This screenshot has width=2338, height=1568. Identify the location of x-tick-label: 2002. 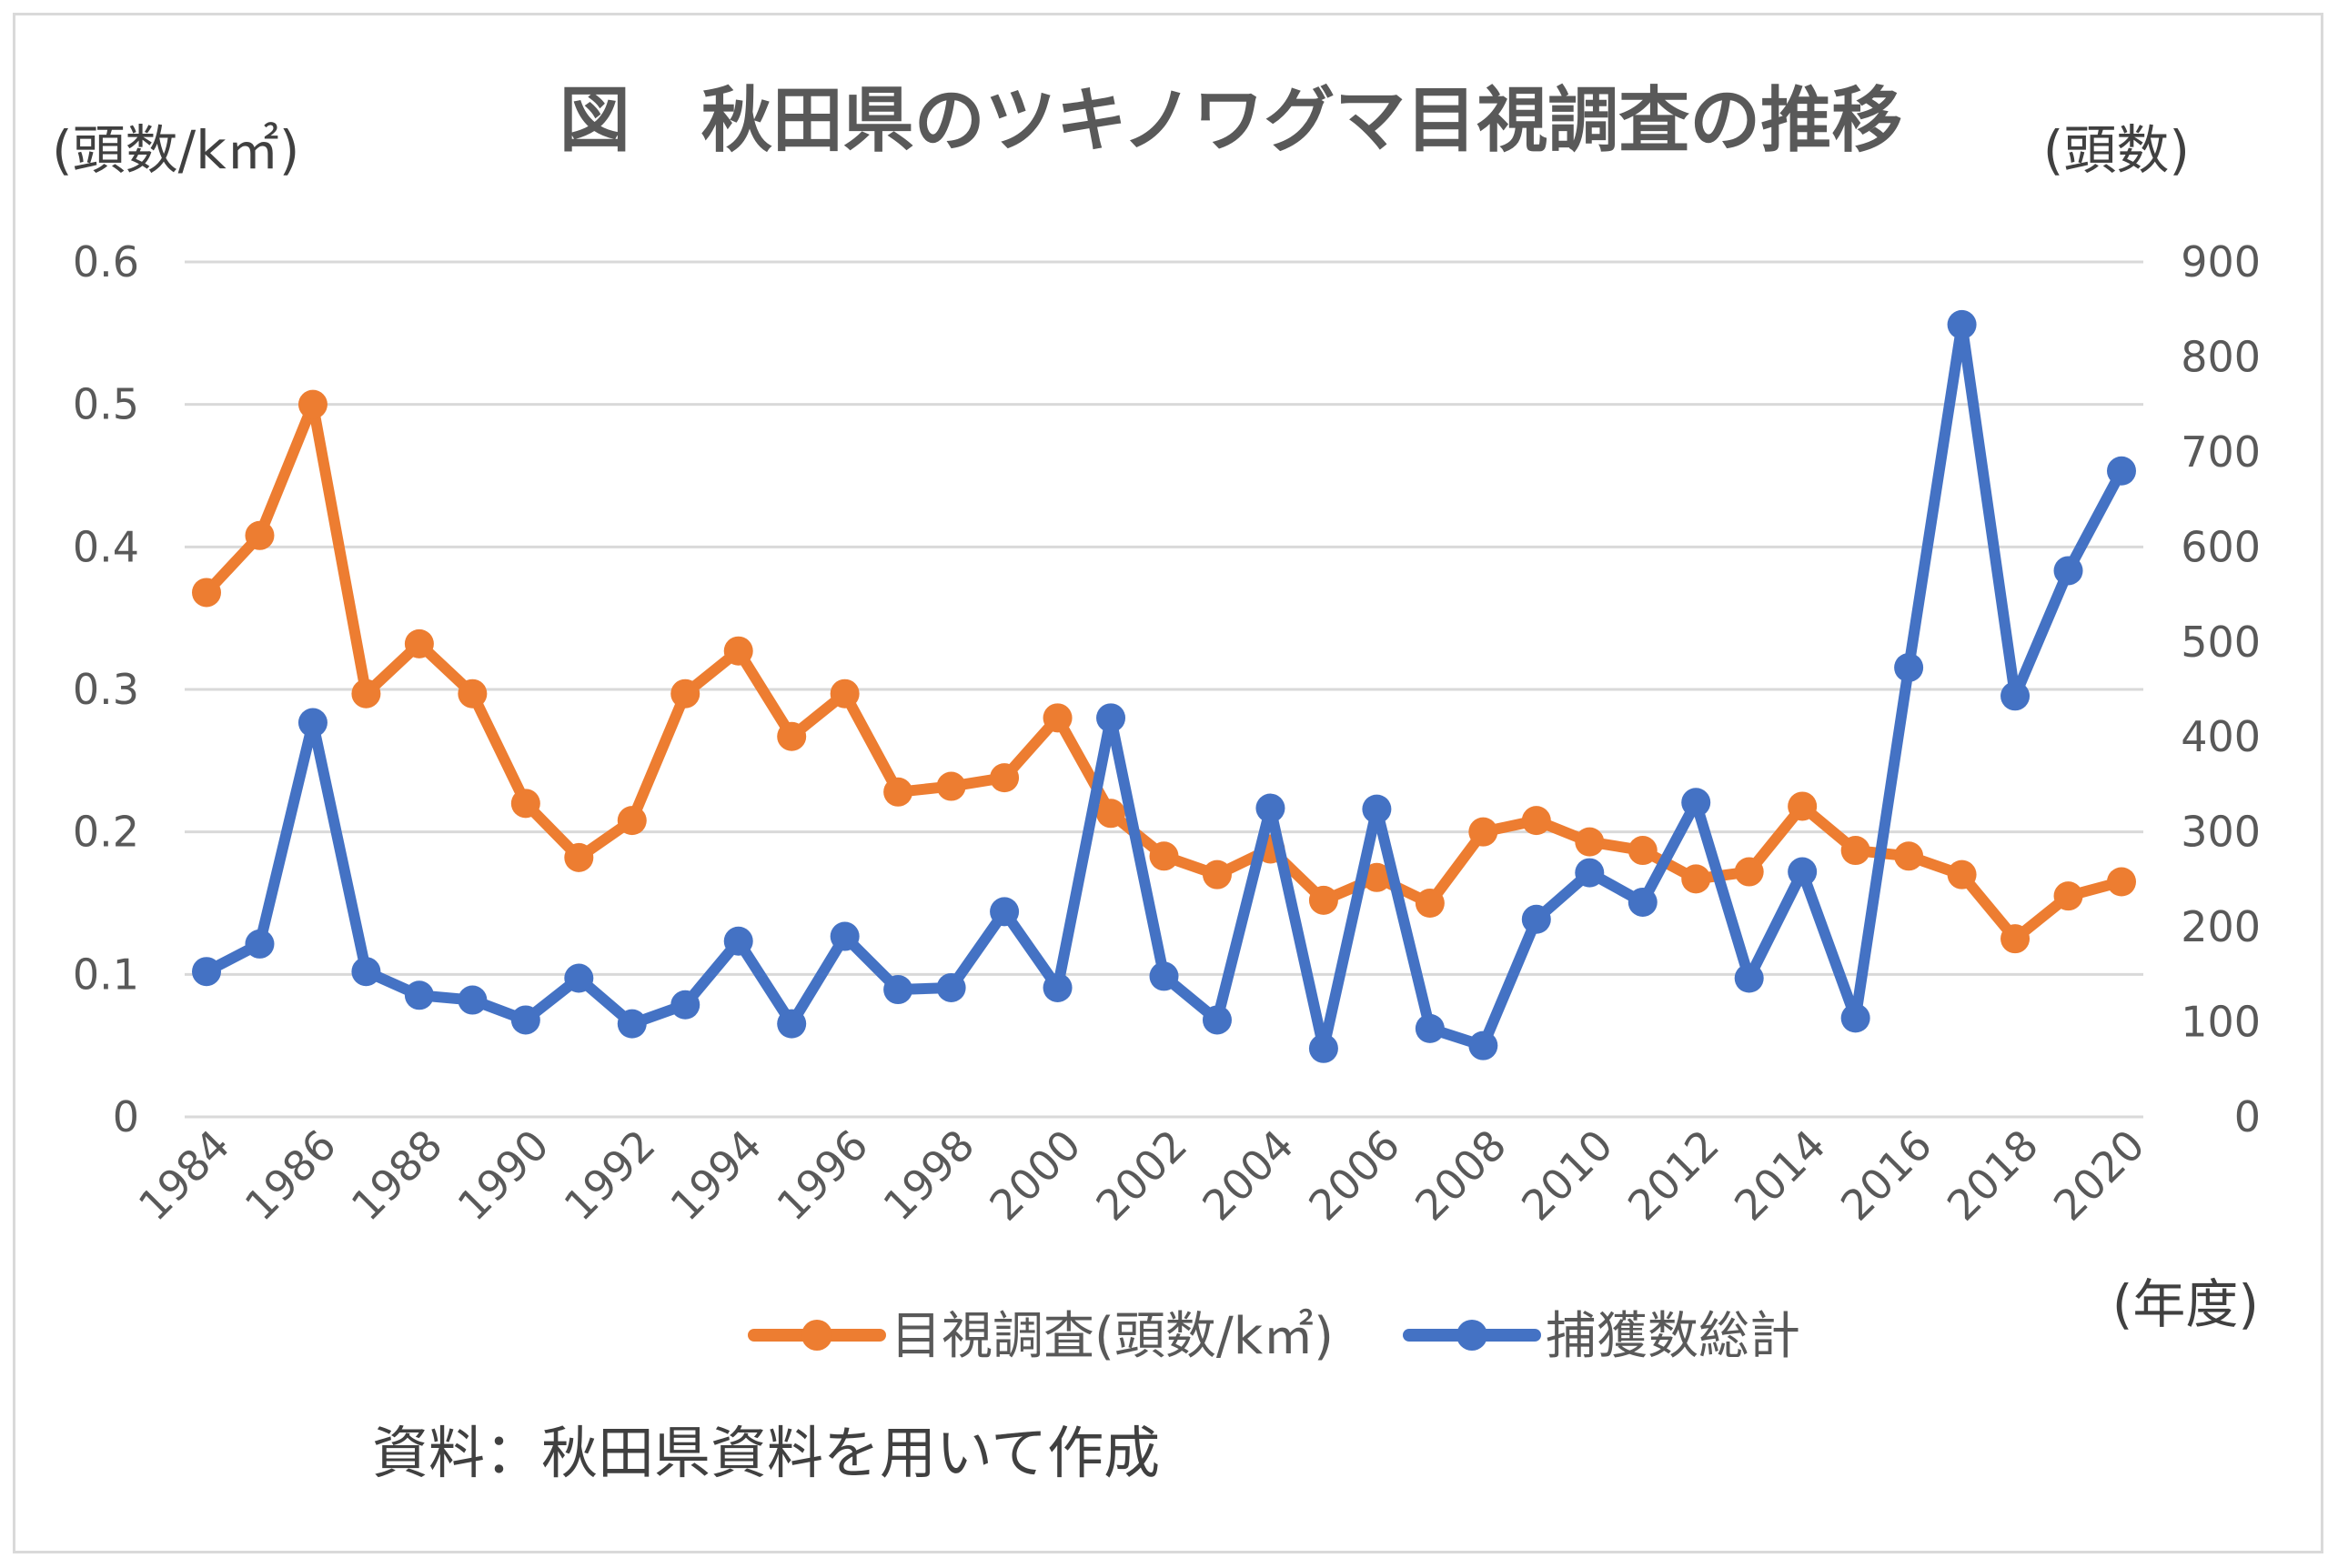
(1141, 1176).